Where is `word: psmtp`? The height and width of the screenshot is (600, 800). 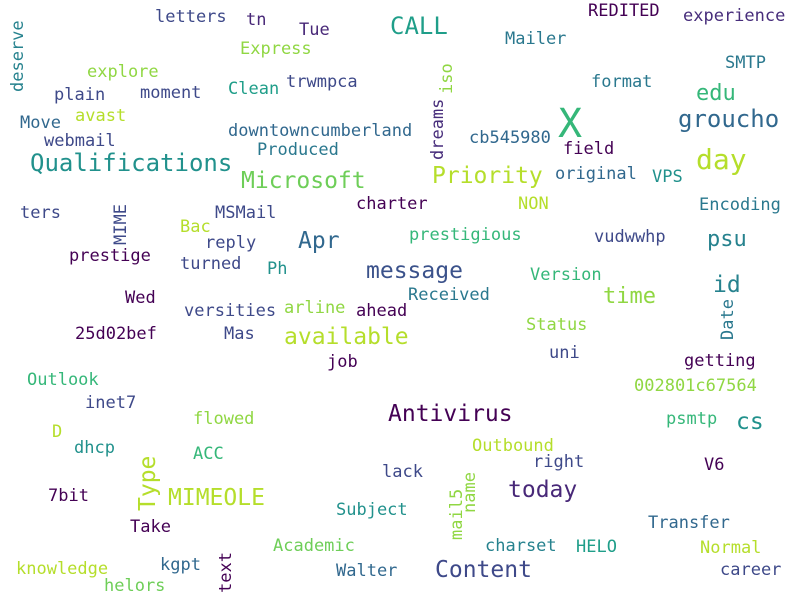 word: psmtp is located at coordinates (692, 419).